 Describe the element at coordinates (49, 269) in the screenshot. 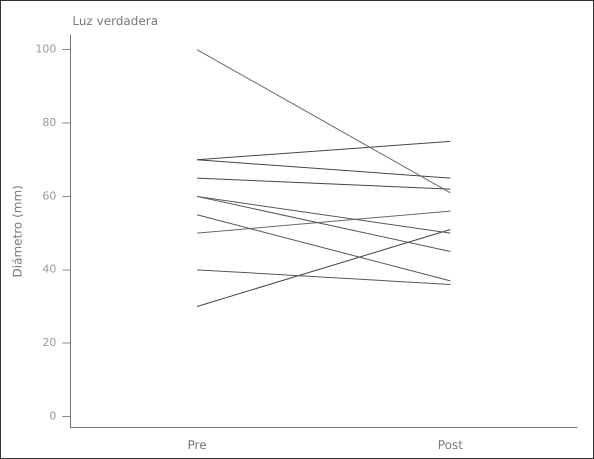

I see `y-tick-label: 40` at that location.